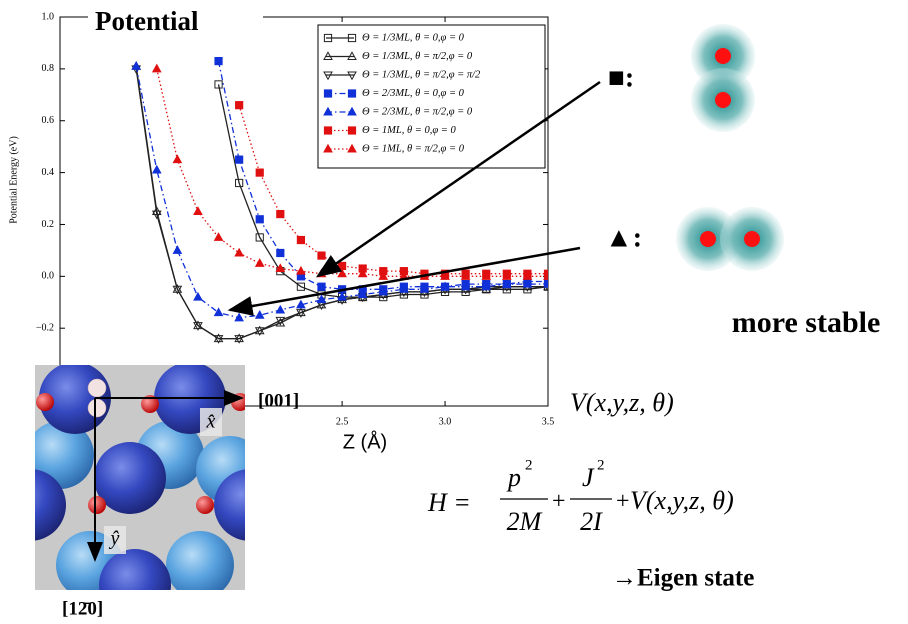  Describe the element at coordinates (449, 502) in the screenshot. I see `eq-lhs: H =` at that location.